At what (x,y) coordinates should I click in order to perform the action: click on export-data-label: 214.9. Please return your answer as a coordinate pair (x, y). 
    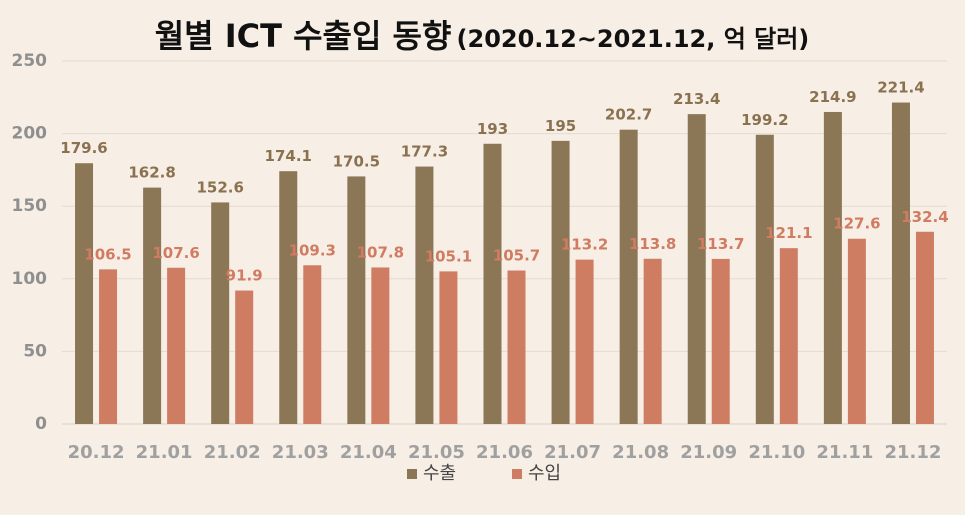
    Looking at the image, I should click on (832, 97).